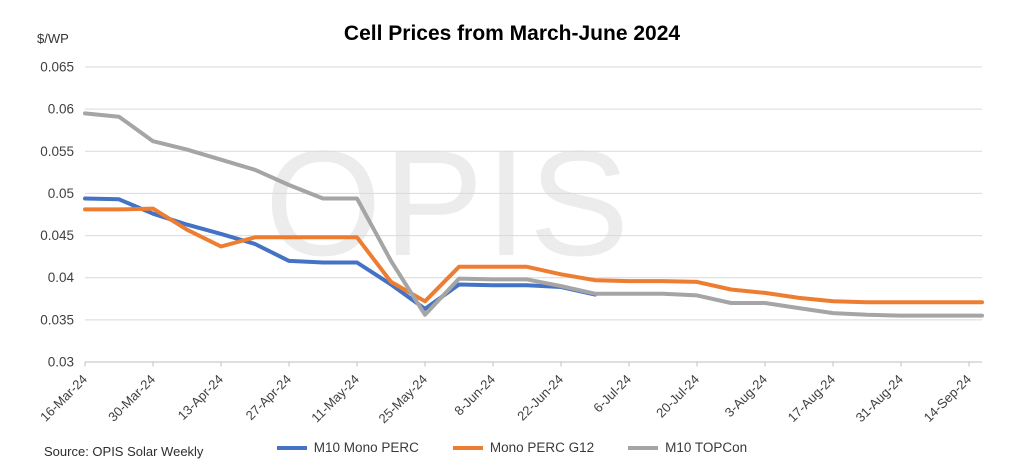  I want to click on legend-item: Mono PERC G12, so click(523, 447).